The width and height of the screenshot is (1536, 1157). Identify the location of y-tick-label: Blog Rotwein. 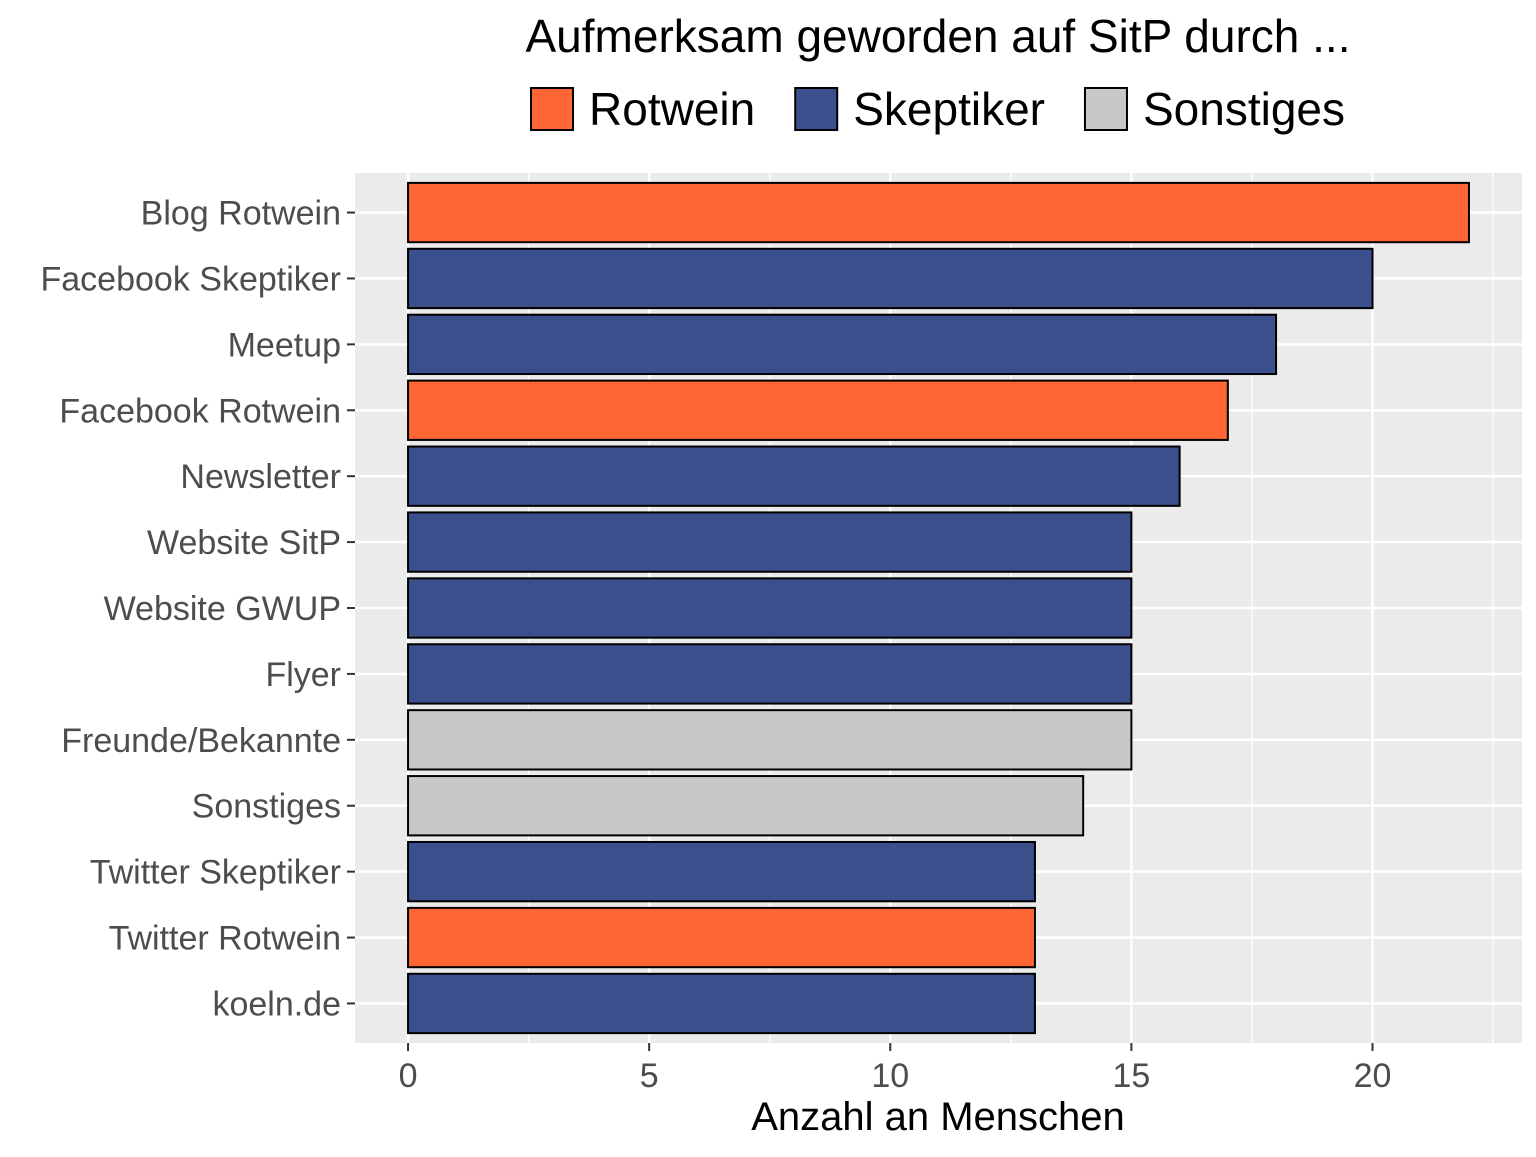
(241, 214).